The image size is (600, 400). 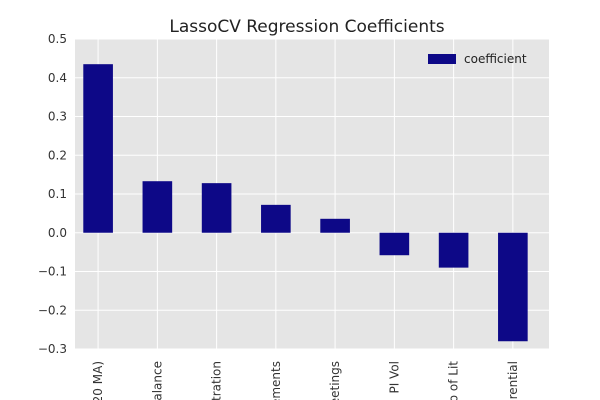 What do you see at coordinates (513, 380) in the screenshot?
I see `x-tick-label: rential` at bounding box center [513, 380].